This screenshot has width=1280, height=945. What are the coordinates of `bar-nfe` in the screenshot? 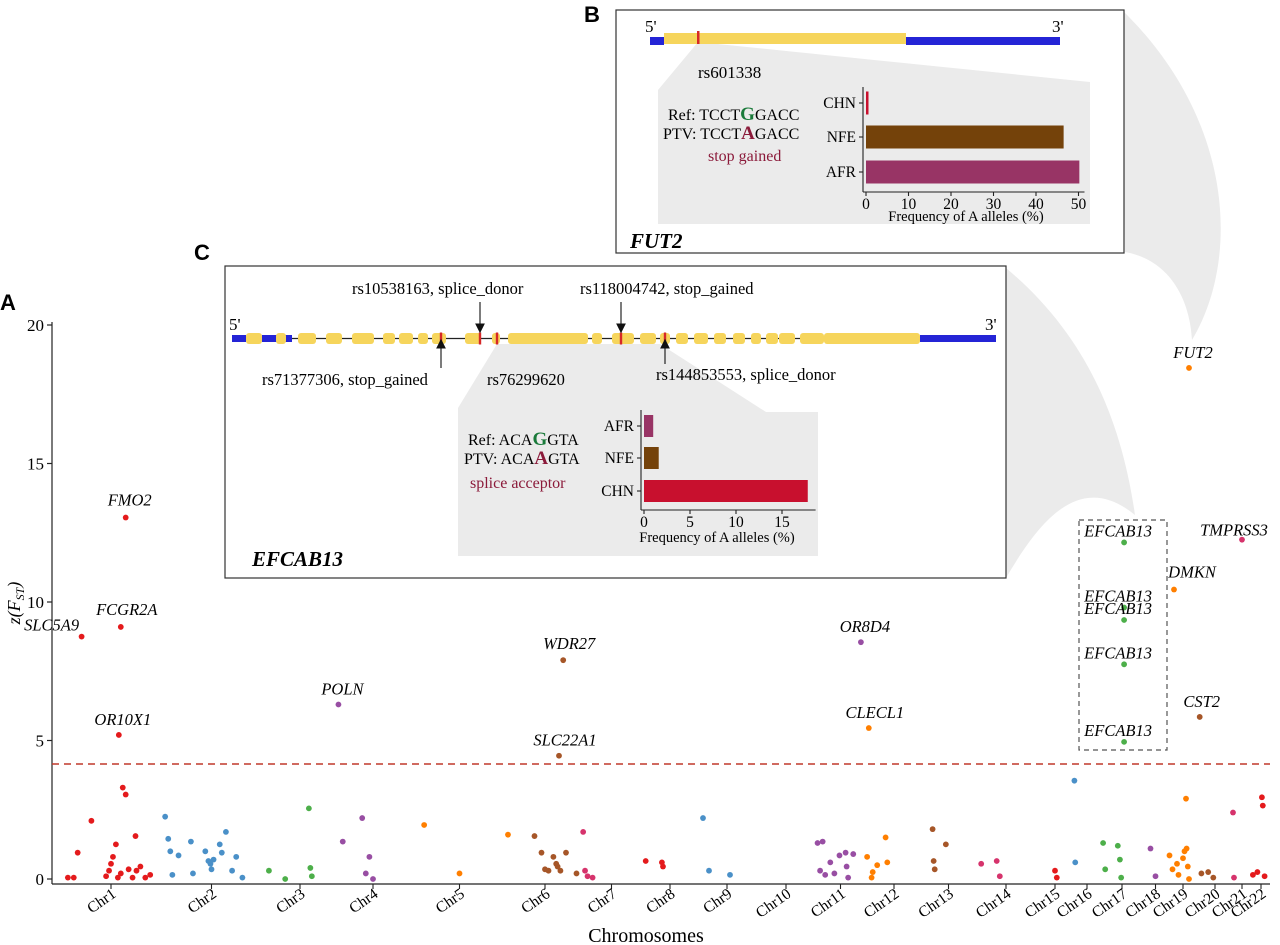 It's located at (965, 137).